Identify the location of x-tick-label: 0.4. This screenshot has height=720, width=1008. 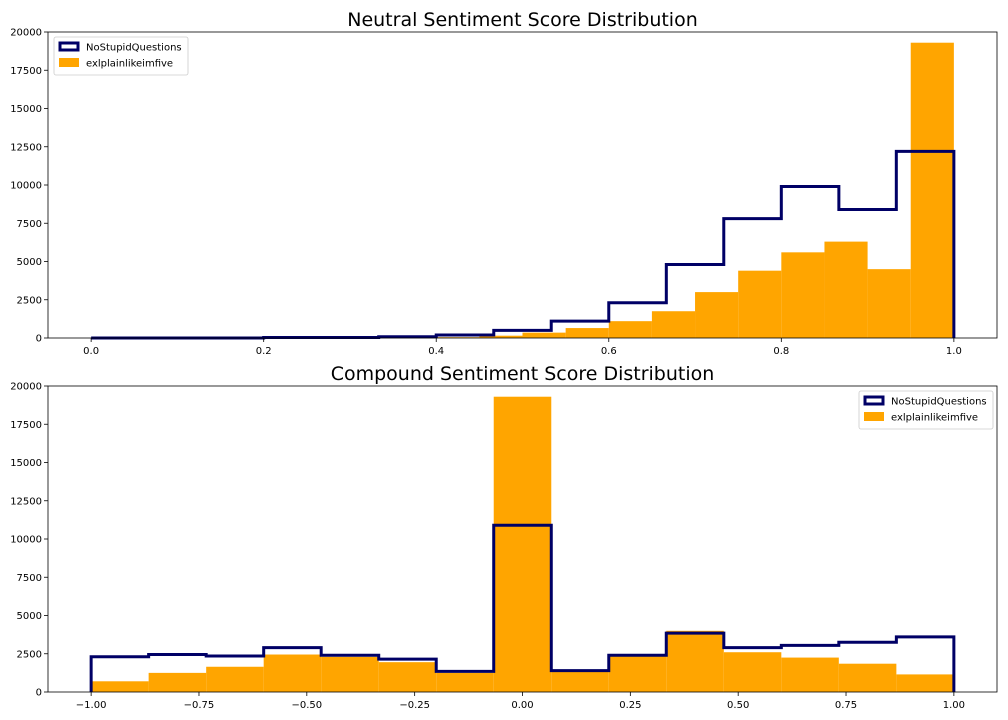
(436, 351).